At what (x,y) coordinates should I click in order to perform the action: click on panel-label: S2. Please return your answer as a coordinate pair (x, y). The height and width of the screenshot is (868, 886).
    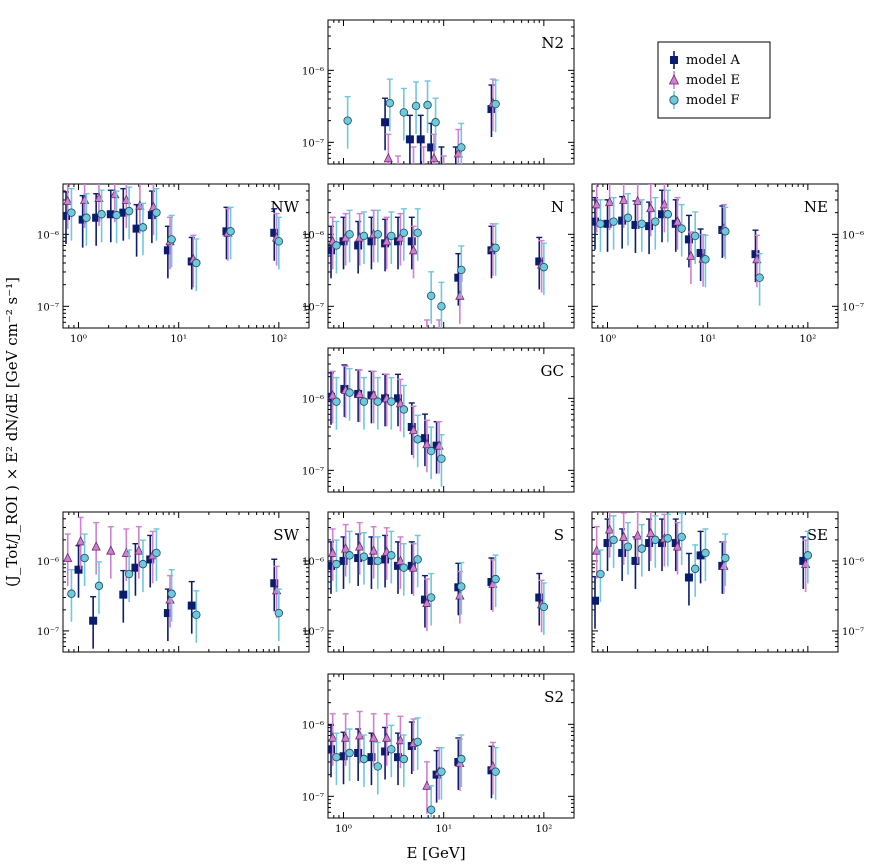
    Looking at the image, I should click on (554, 697).